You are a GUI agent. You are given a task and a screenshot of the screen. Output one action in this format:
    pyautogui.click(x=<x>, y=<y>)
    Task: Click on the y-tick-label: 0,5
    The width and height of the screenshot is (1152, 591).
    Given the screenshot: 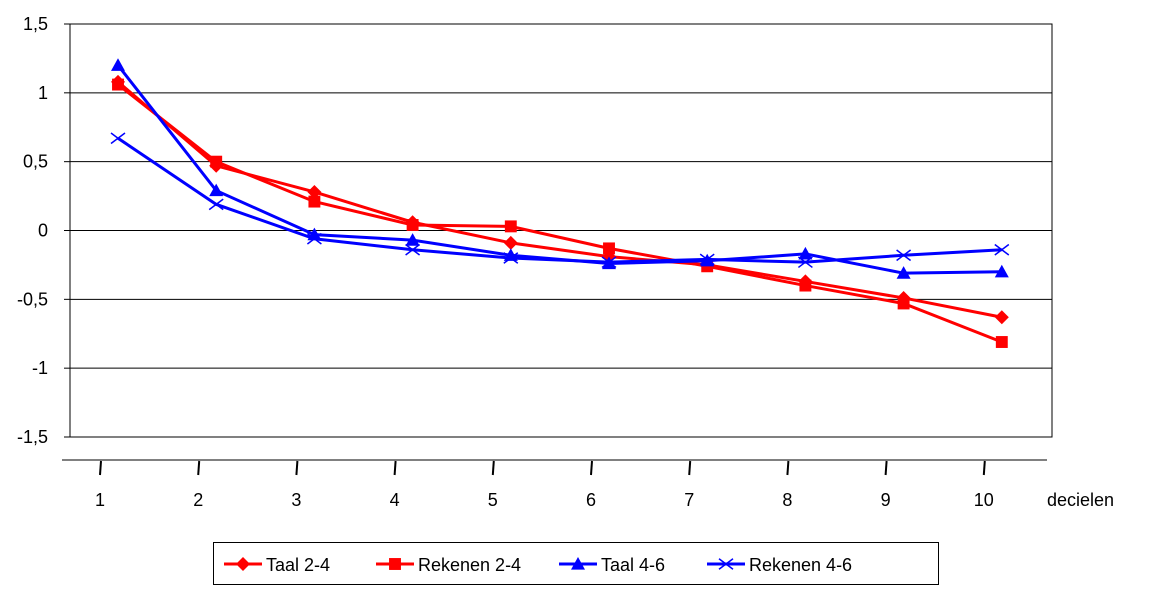 What is the action you would take?
    pyautogui.click(x=35, y=162)
    